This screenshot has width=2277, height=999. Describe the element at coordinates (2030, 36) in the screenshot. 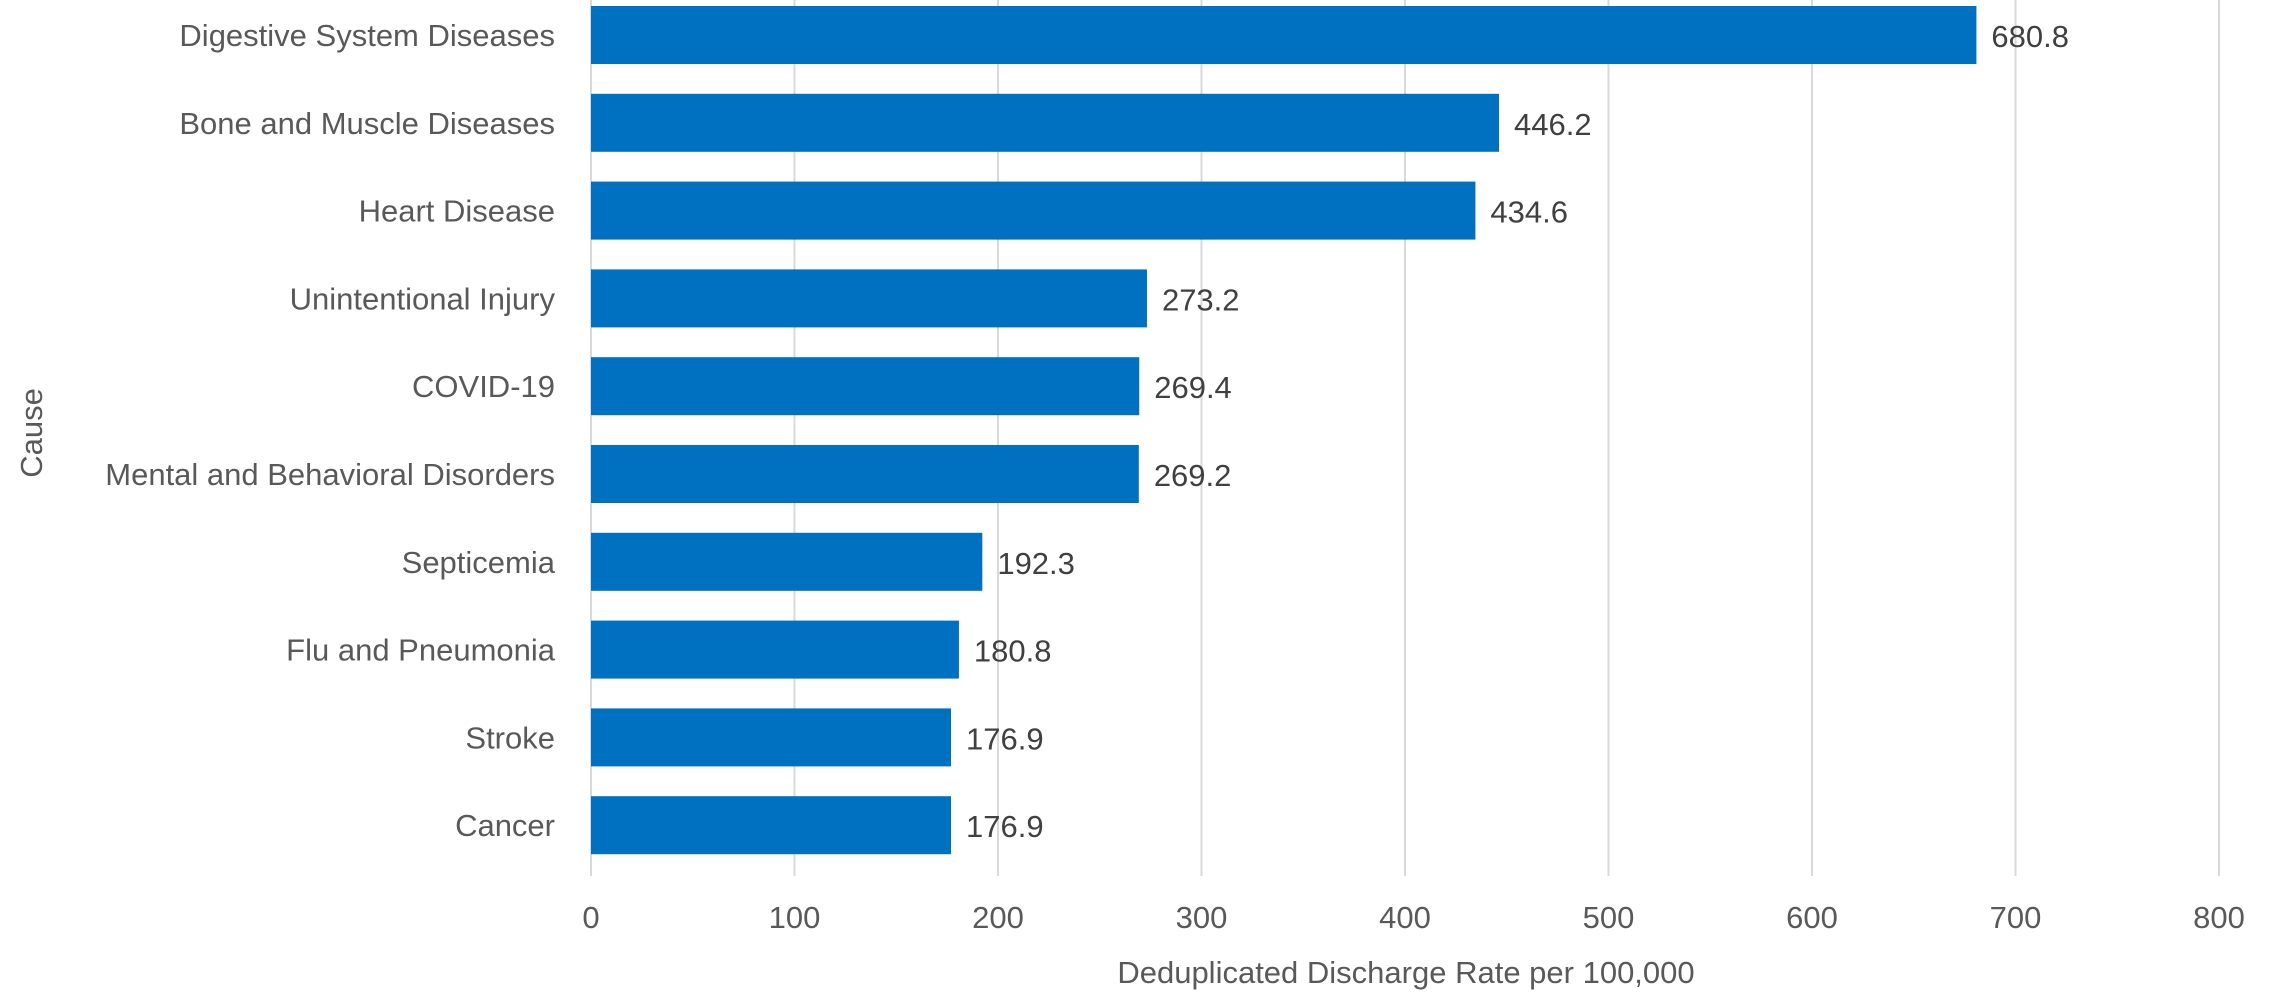

I see `data-label: 680.8` at that location.